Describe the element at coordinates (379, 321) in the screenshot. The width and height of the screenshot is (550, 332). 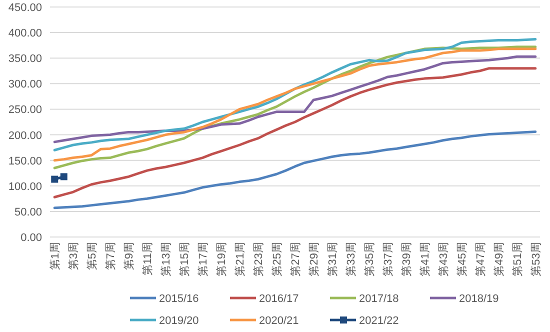
I see `legend-label: 2021/22` at that location.